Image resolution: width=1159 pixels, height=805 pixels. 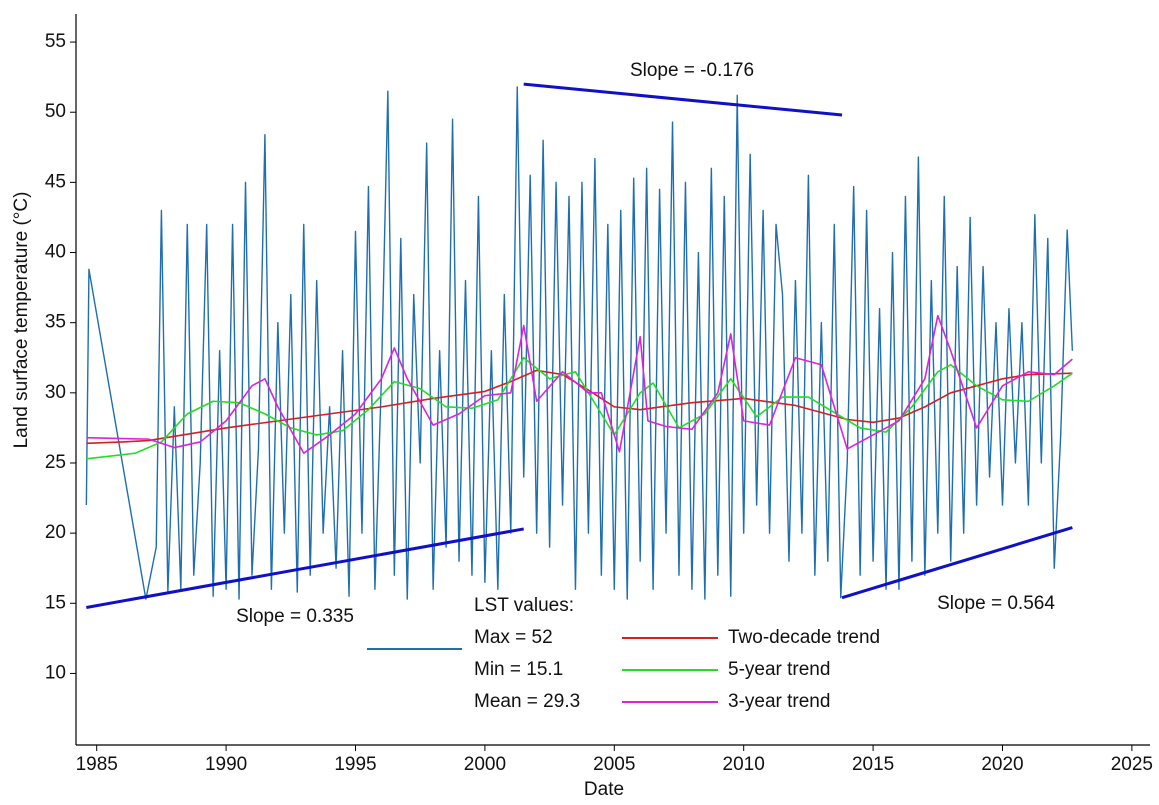 What do you see at coordinates (692, 70) in the screenshot?
I see `slope-annotation: Slope = -0.176` at bounding box center [692, 70].